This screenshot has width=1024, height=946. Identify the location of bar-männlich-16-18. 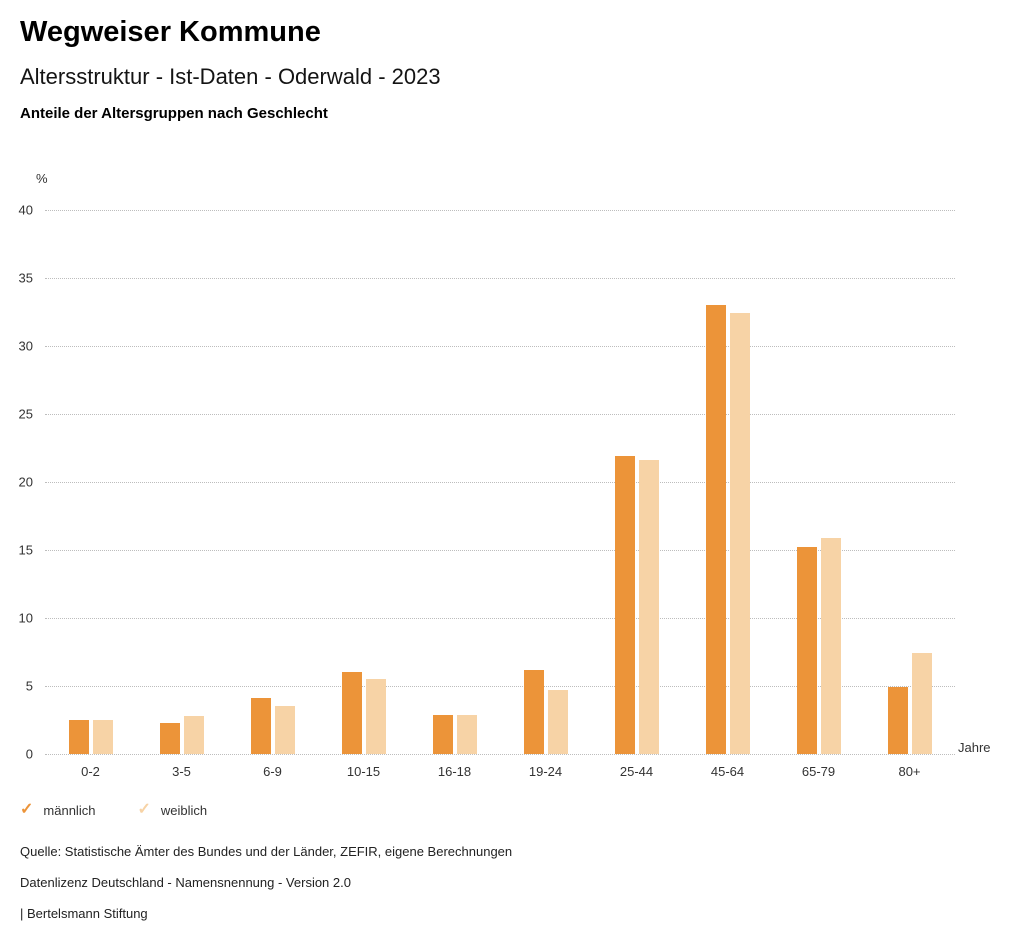
(442, 734).